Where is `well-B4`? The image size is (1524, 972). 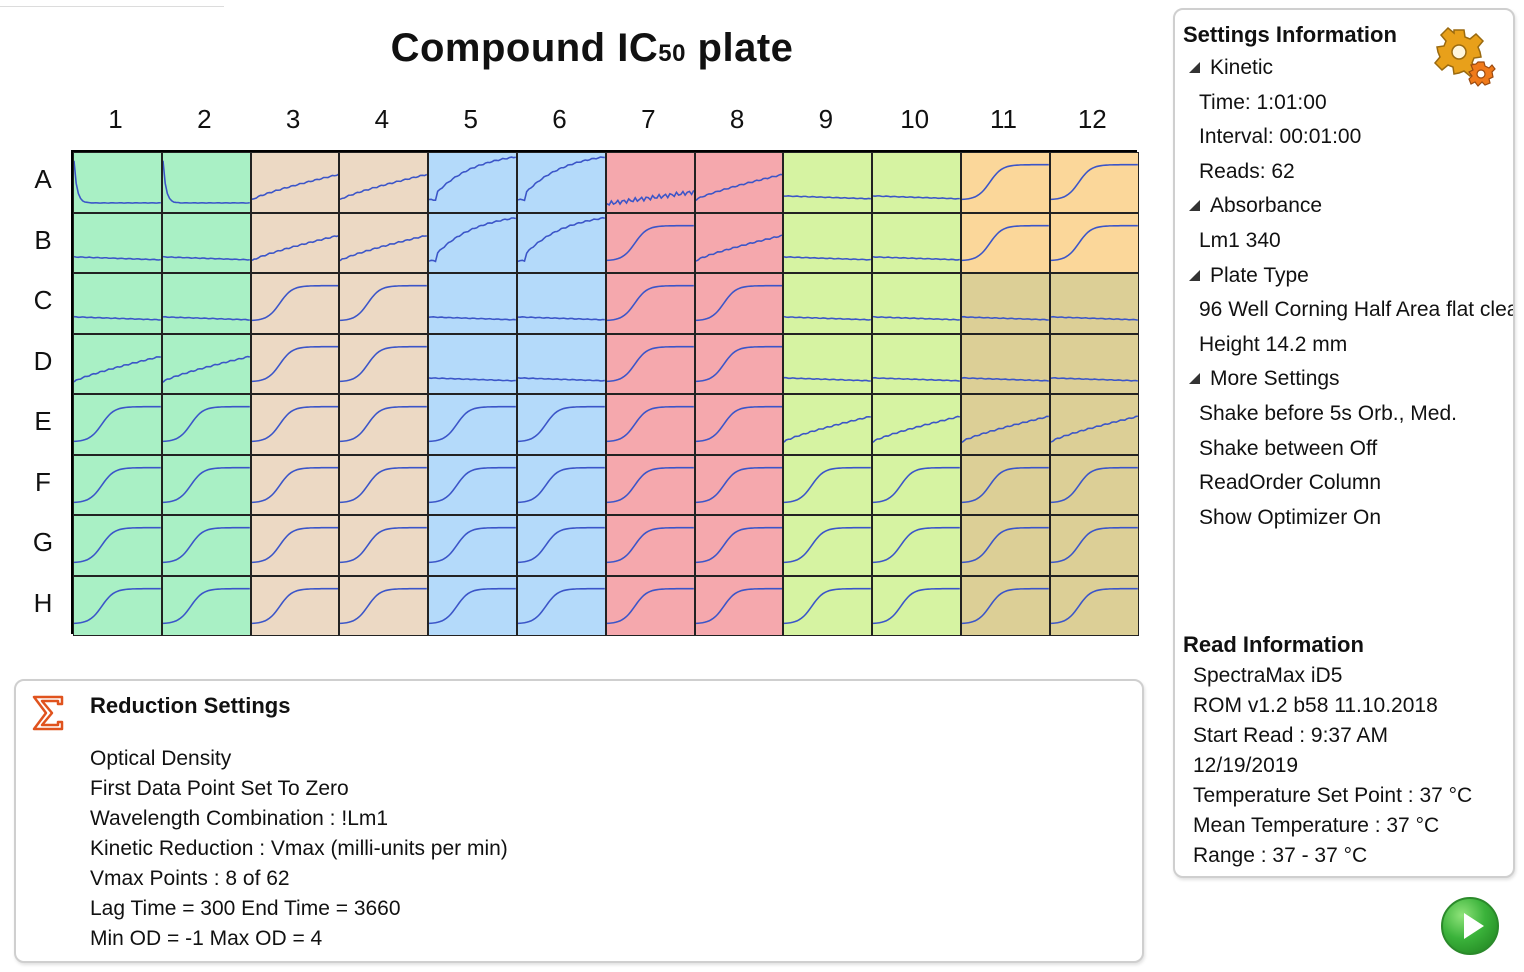 well-B4 is located at coordinates (384, 242).